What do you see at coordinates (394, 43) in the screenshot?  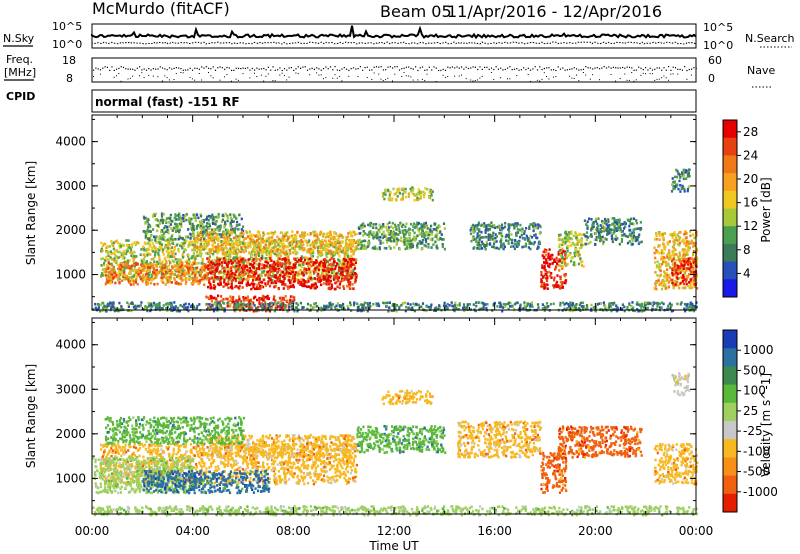 I see `nsearch-trace` at bounding box center [394, 43].